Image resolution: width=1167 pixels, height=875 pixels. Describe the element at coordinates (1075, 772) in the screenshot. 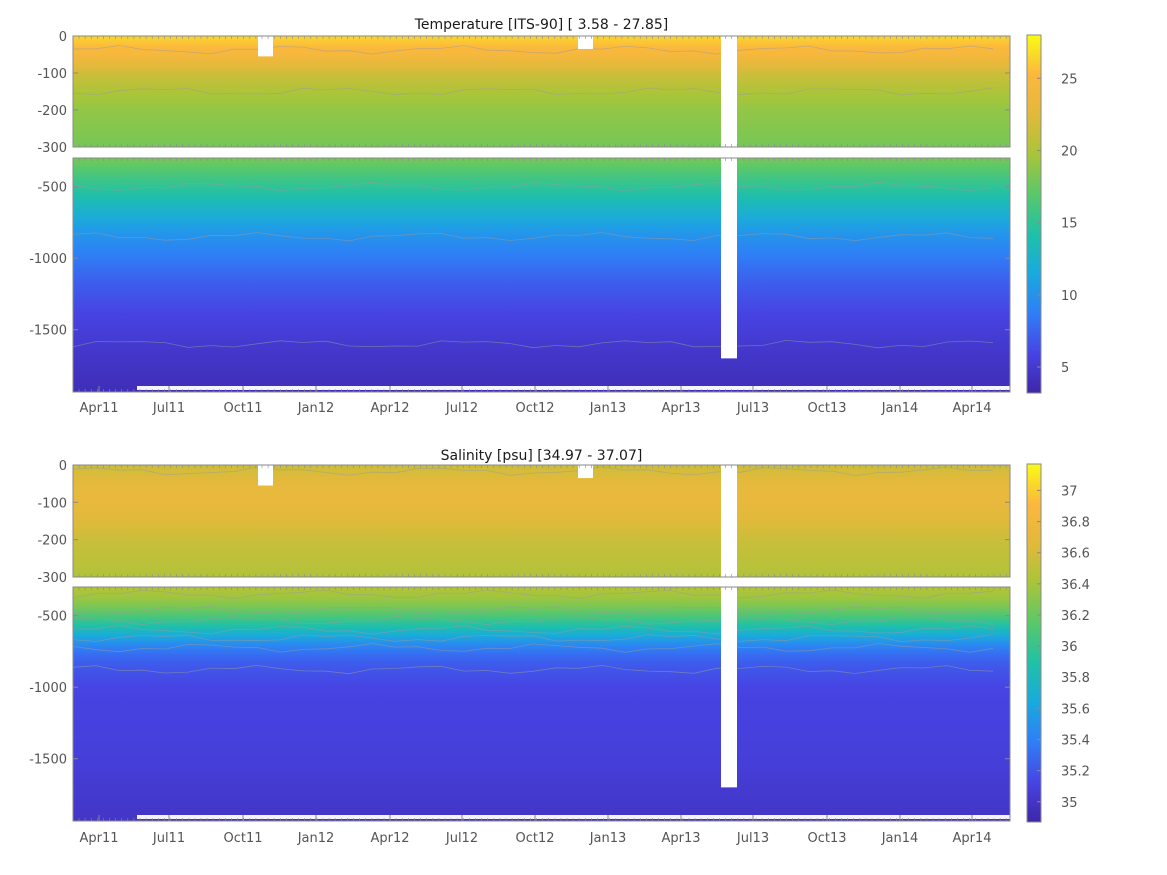

I see `colorbar-tick-label: 35.2` at that location.